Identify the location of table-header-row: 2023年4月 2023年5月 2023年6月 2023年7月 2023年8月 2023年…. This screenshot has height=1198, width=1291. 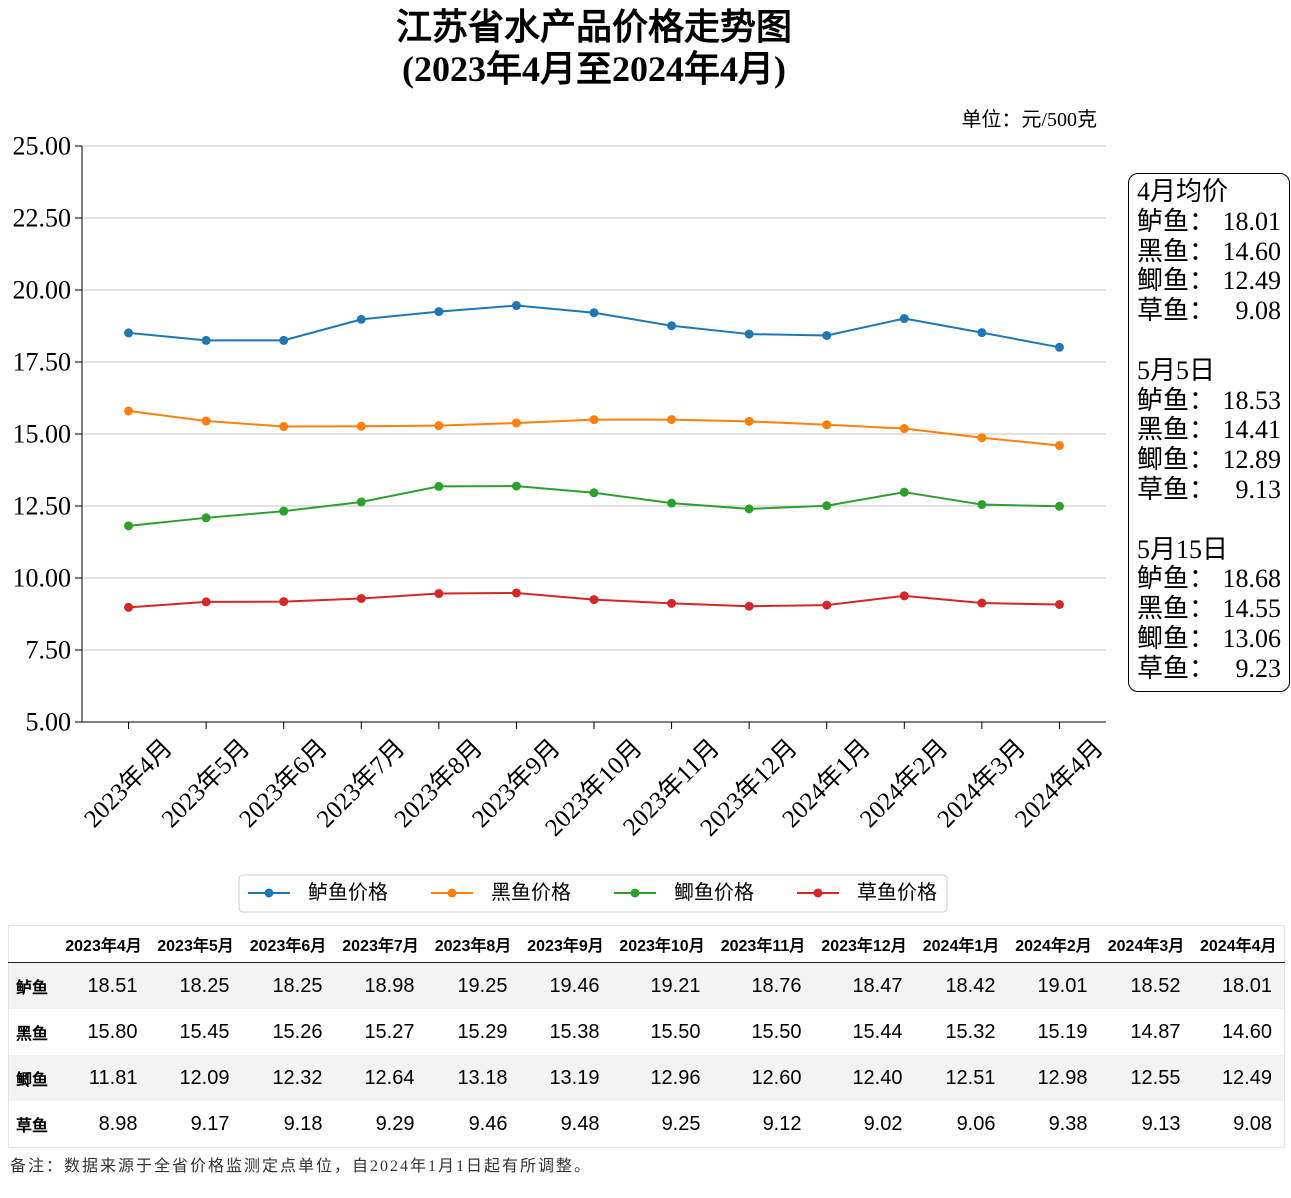
(646, 944).